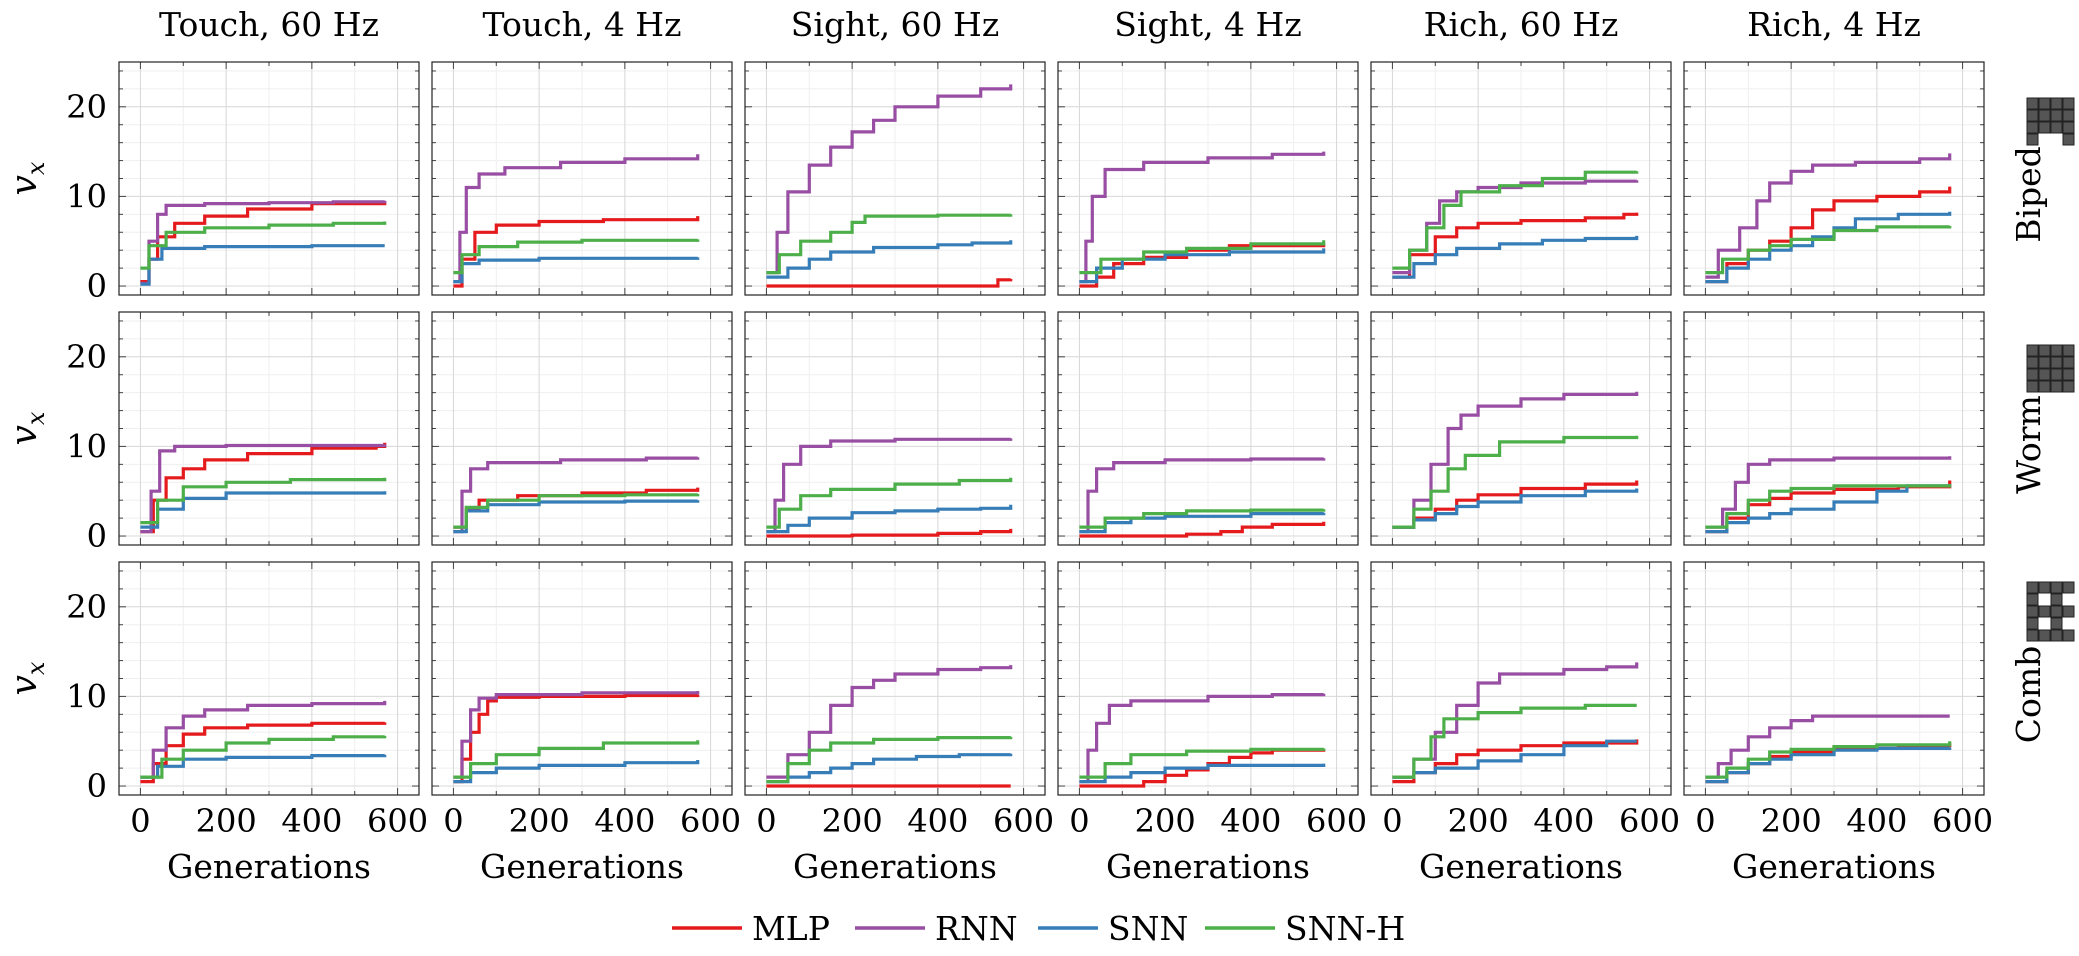 The image size is (2079, 956). Describe the element at coordinates (2050, 611) in the screenshot. I see `comb-morphology-icon` at that location.